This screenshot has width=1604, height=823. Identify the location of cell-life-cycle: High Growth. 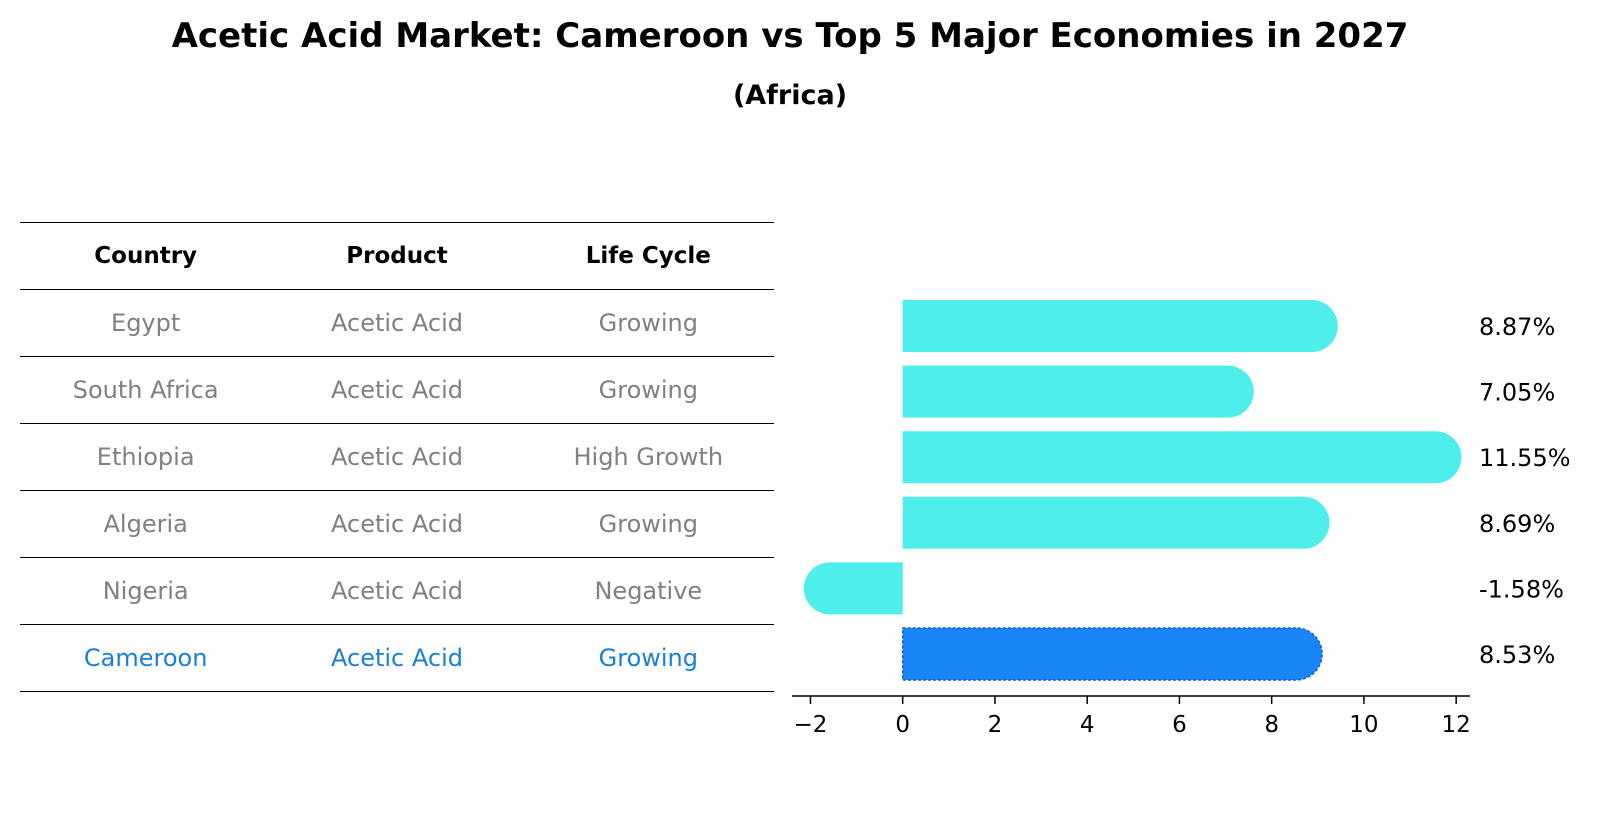
(648, 457).